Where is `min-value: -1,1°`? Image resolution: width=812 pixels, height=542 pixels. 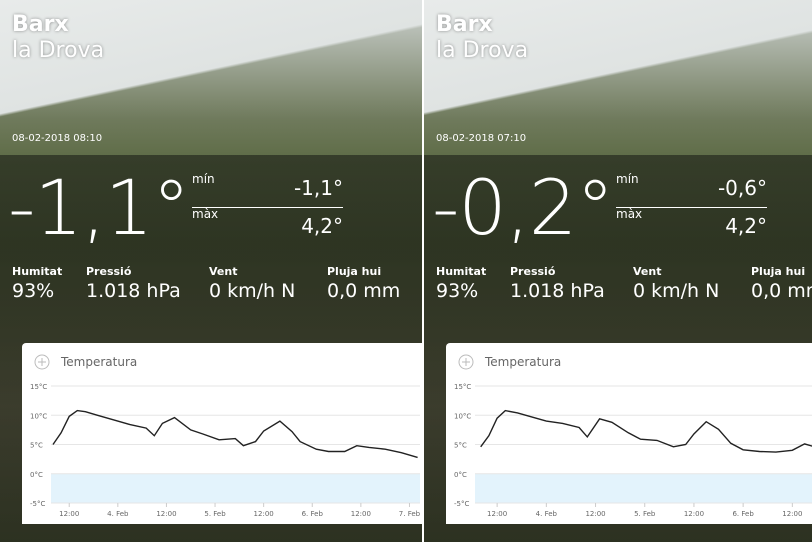 min-value: -1,1° is located at coordinates (318, 188).